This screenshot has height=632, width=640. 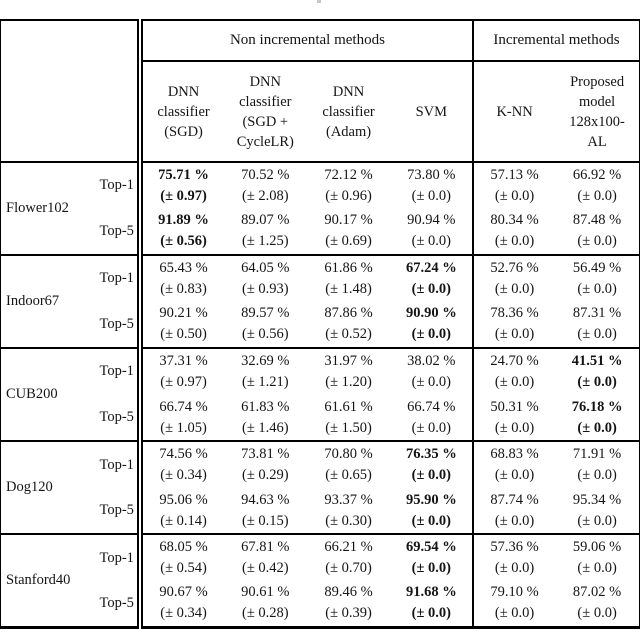 What do you see at coordinates (348, 557) in the screenshot?
I see `result-cell: 66.21 % (± 0.70)` at bounding box center [348, 557].